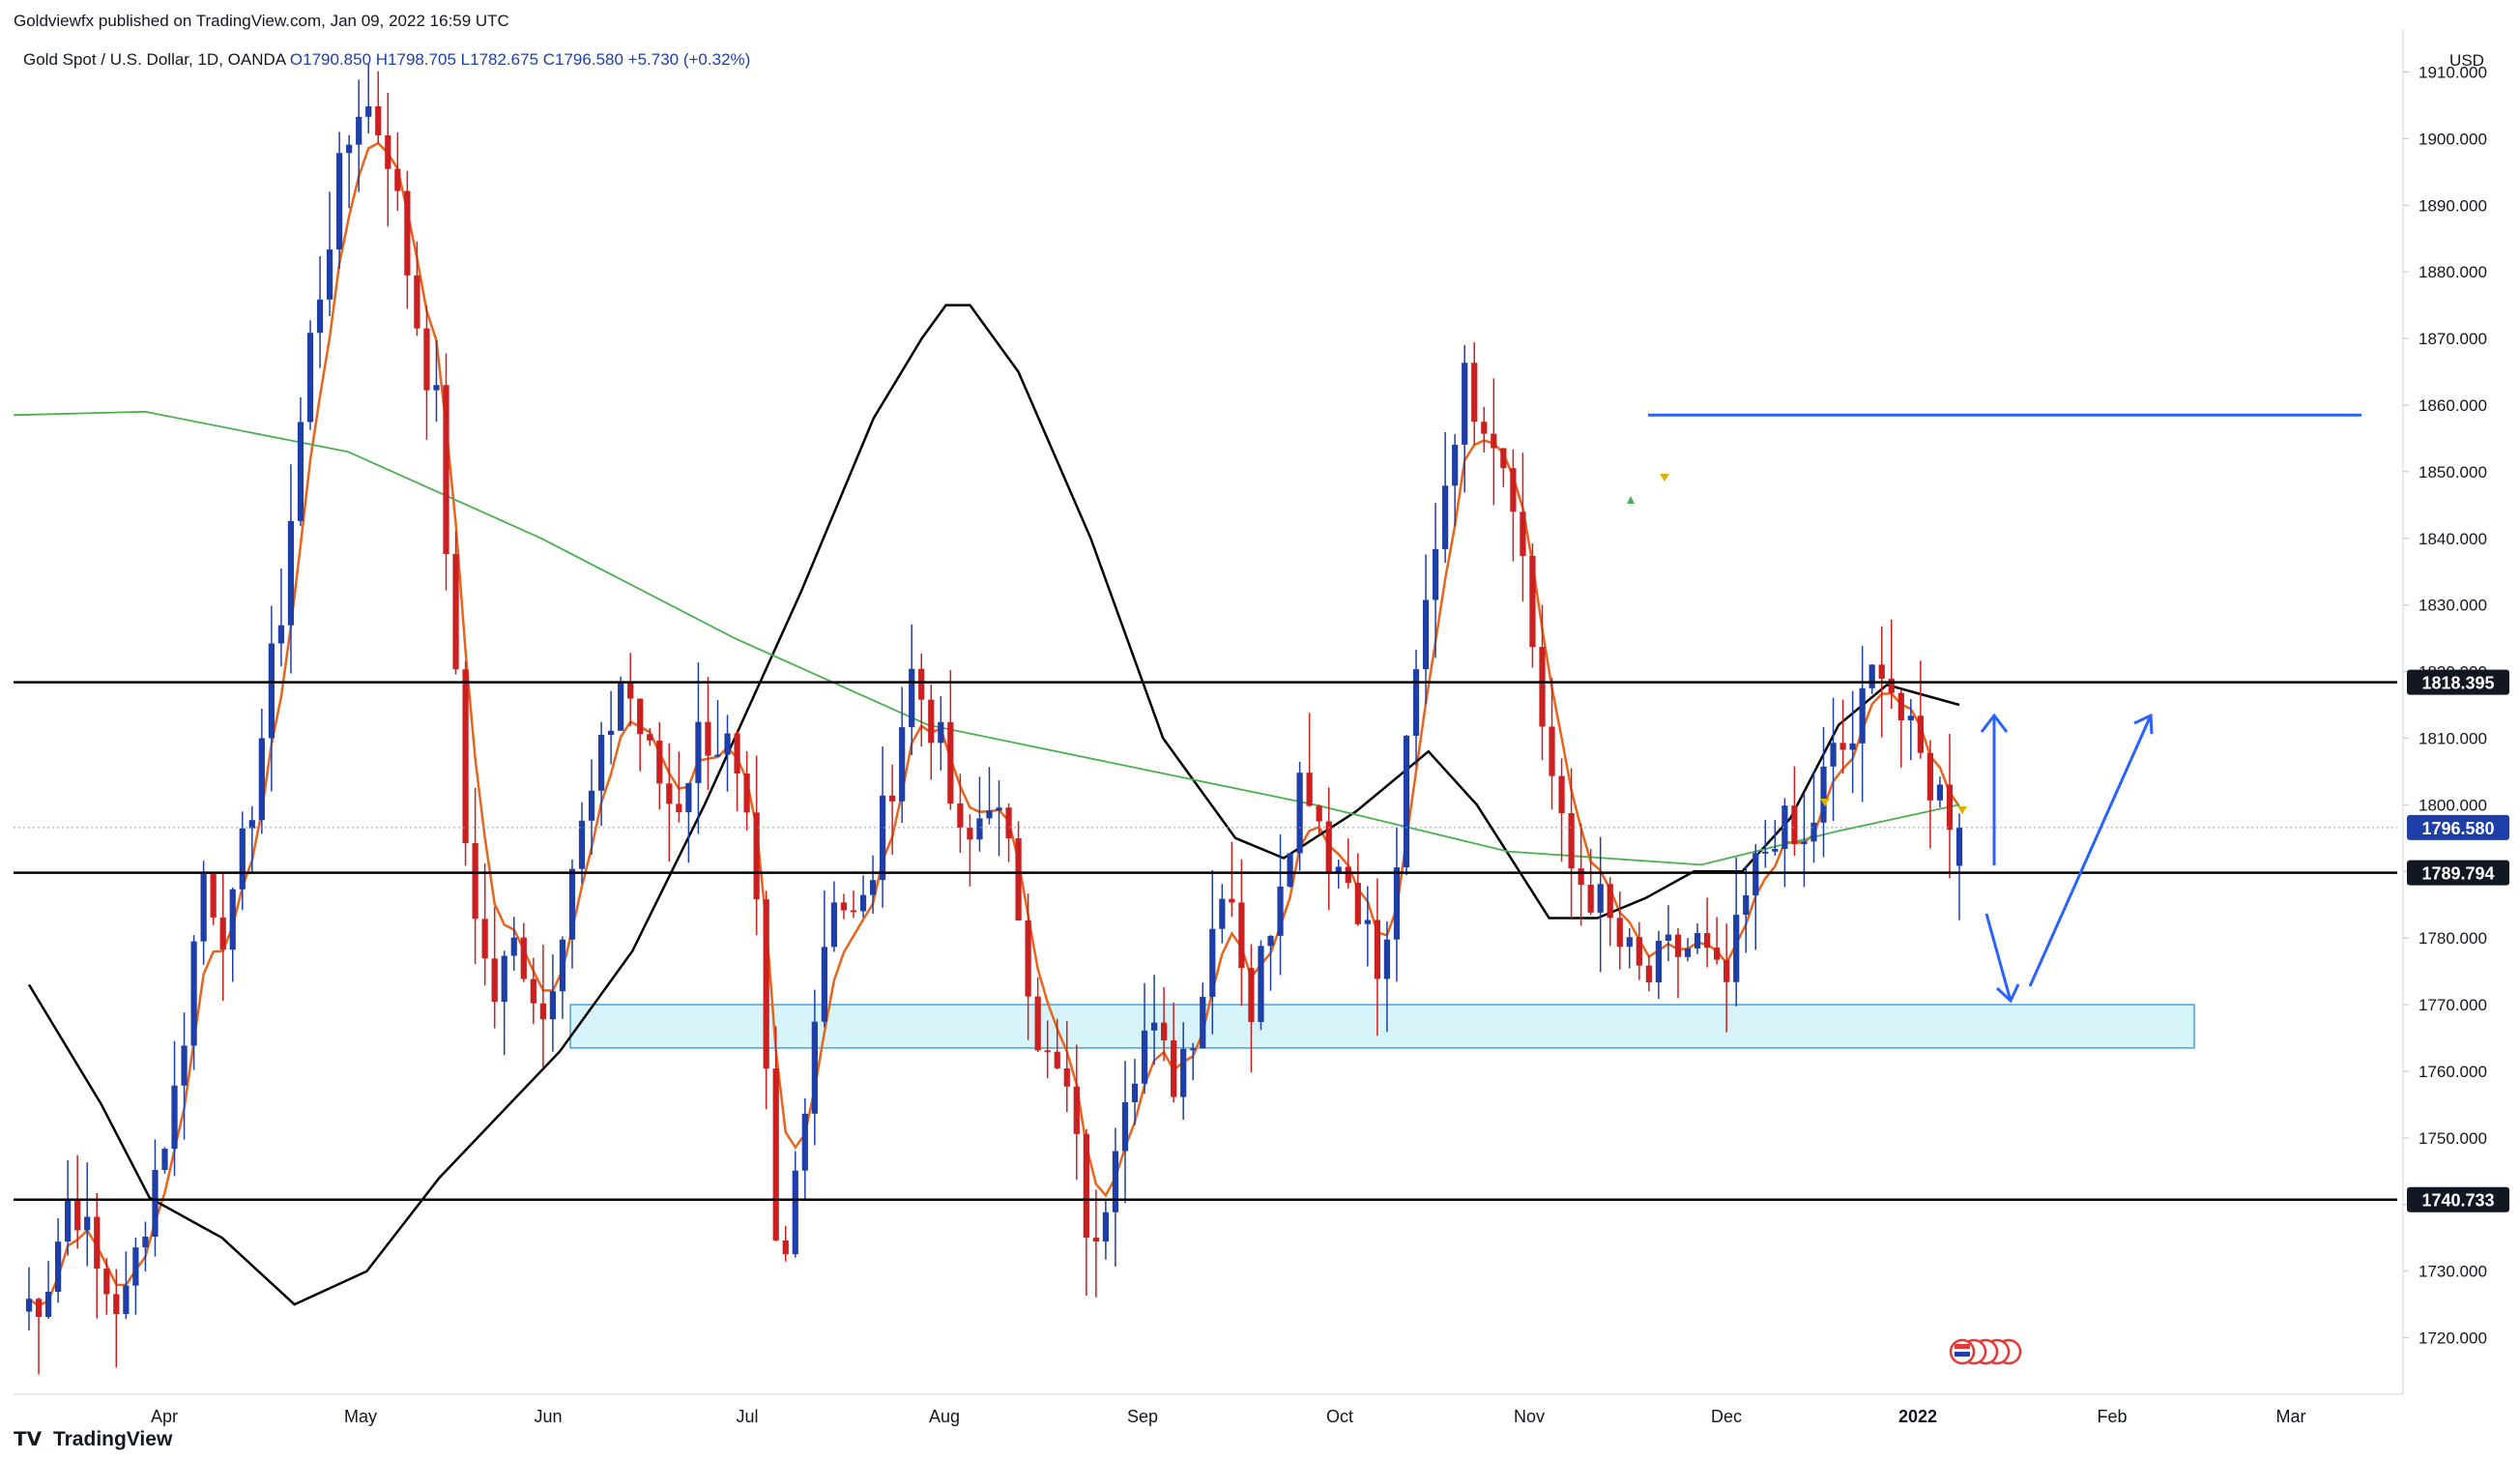  What do you see at coordinates (1825, 919) in the screenshot?
I see `chart-icons-layer` at bounding box center [1825, 919].